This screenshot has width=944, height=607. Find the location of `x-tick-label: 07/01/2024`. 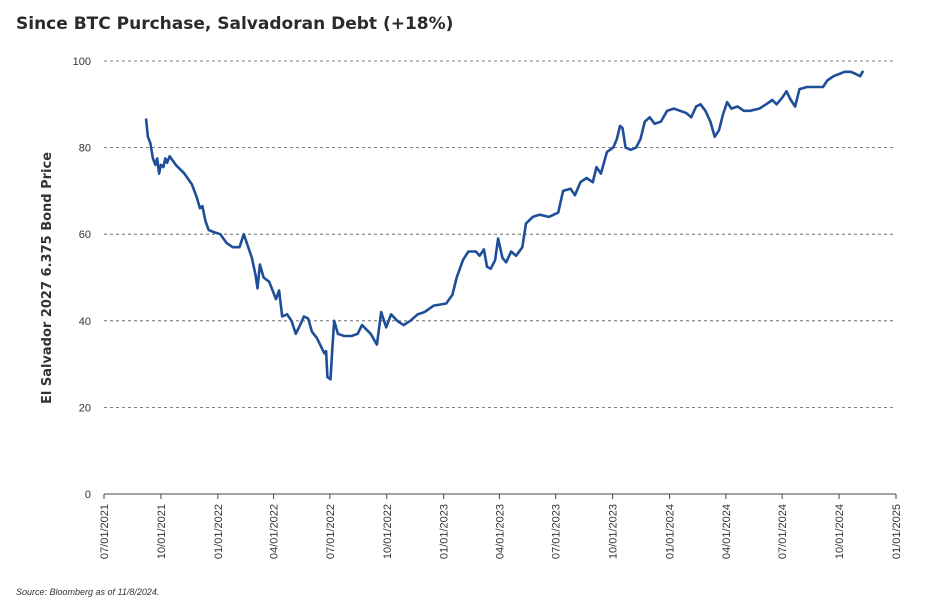

x-tick-label: 07/01/2024 is located at coordinates (783, 531).